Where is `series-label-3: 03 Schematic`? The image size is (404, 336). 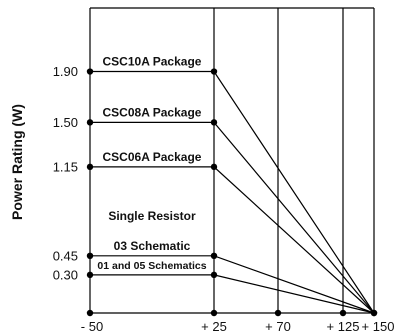
series-label-3: 03 Schematic is located at coordinates (152, 246).